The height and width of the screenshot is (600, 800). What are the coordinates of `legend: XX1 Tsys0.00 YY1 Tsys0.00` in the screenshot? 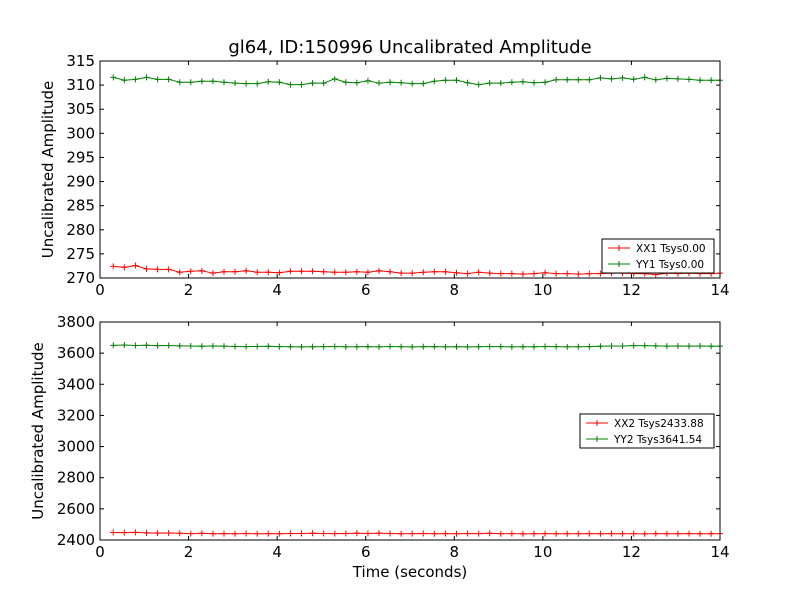 It's located at (658, 256).